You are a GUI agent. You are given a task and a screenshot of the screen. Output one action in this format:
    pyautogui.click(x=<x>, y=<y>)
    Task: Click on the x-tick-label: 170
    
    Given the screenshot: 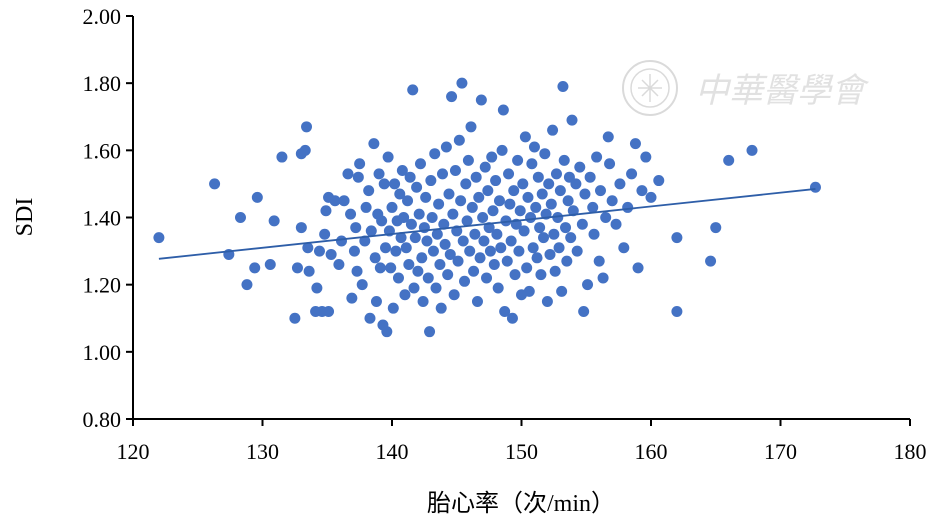 What is the action you would take?
    pyautogui.click(x=780, y=451)
    